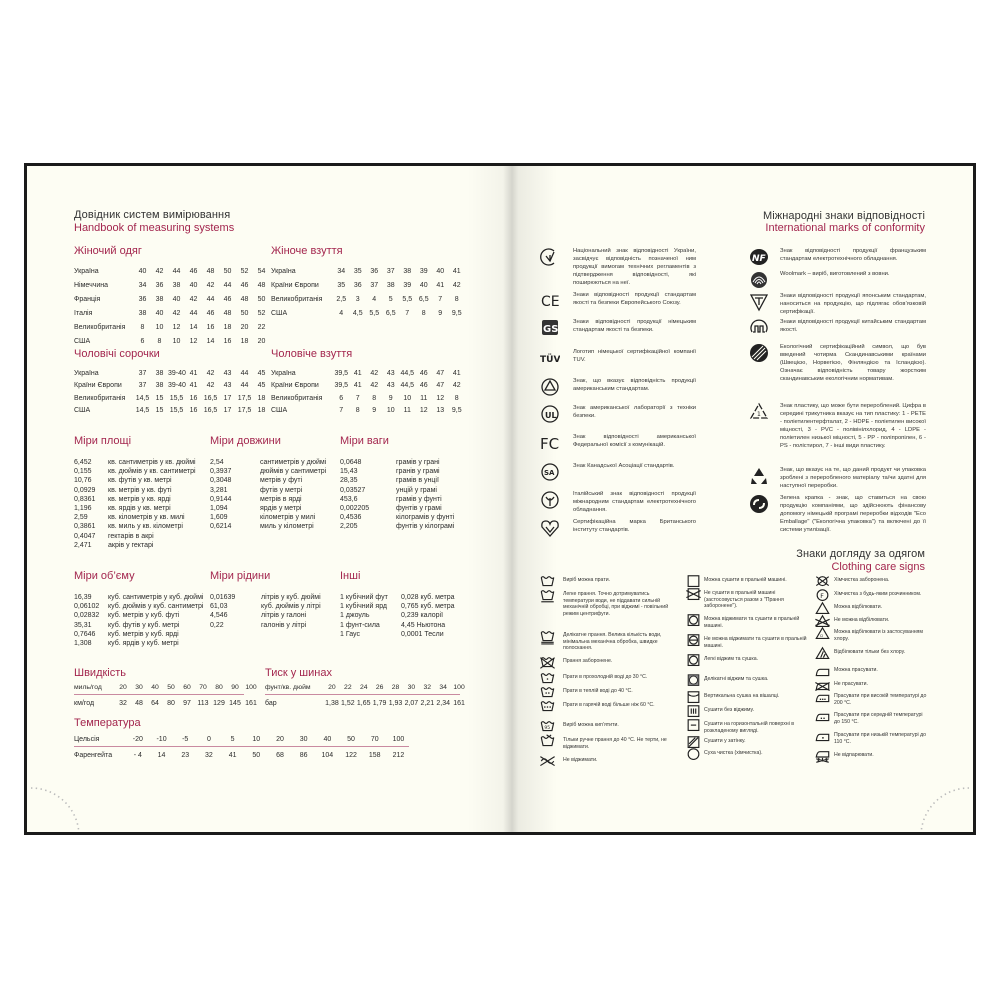 The width and height of the screenshot is (999, 999). What do you see at coordinates (390, 299) in the screenshot?
I see `cell-value: 5` at bounding box center [390, 299].